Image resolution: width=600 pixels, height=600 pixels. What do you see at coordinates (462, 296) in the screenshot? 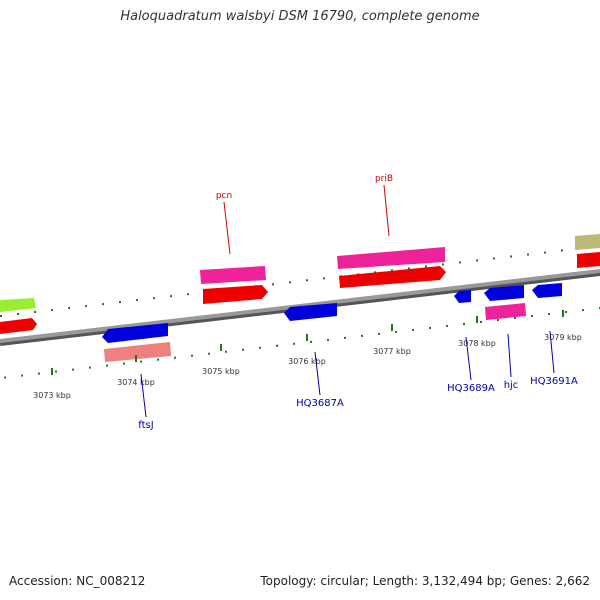
I see `gene-block-HQ3689A` at bounding box center [462, 296].